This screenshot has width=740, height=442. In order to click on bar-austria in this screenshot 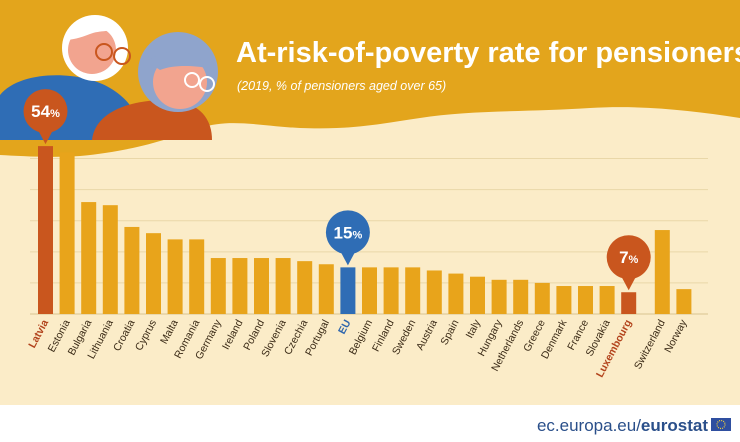, I will do `click(434, 292)`.